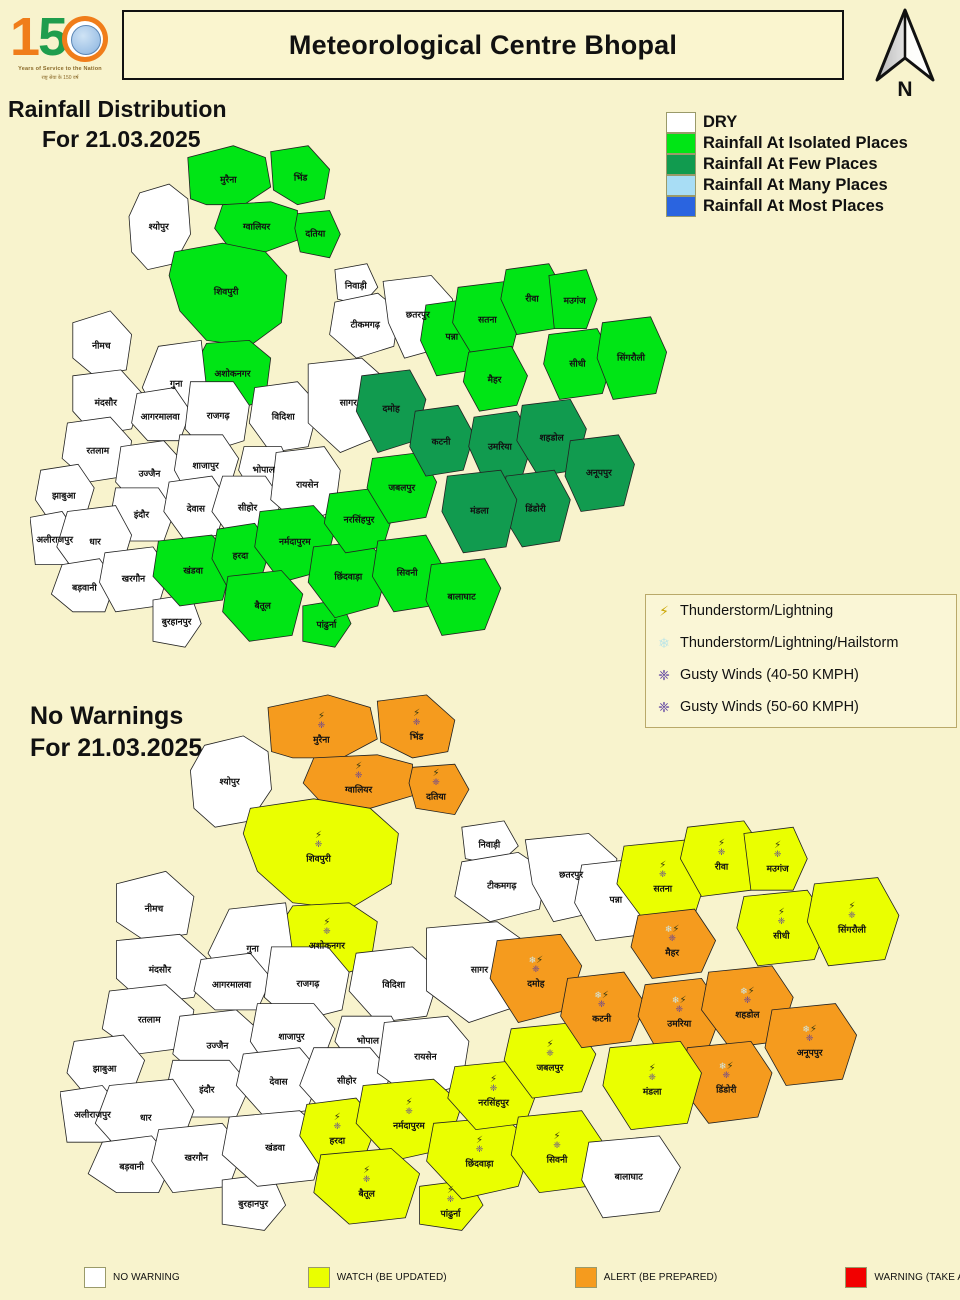 Image resolution: width=960 pixels, height=1300 pixels. I want to click on district-label: ग्वालियर, so click(257, 226).